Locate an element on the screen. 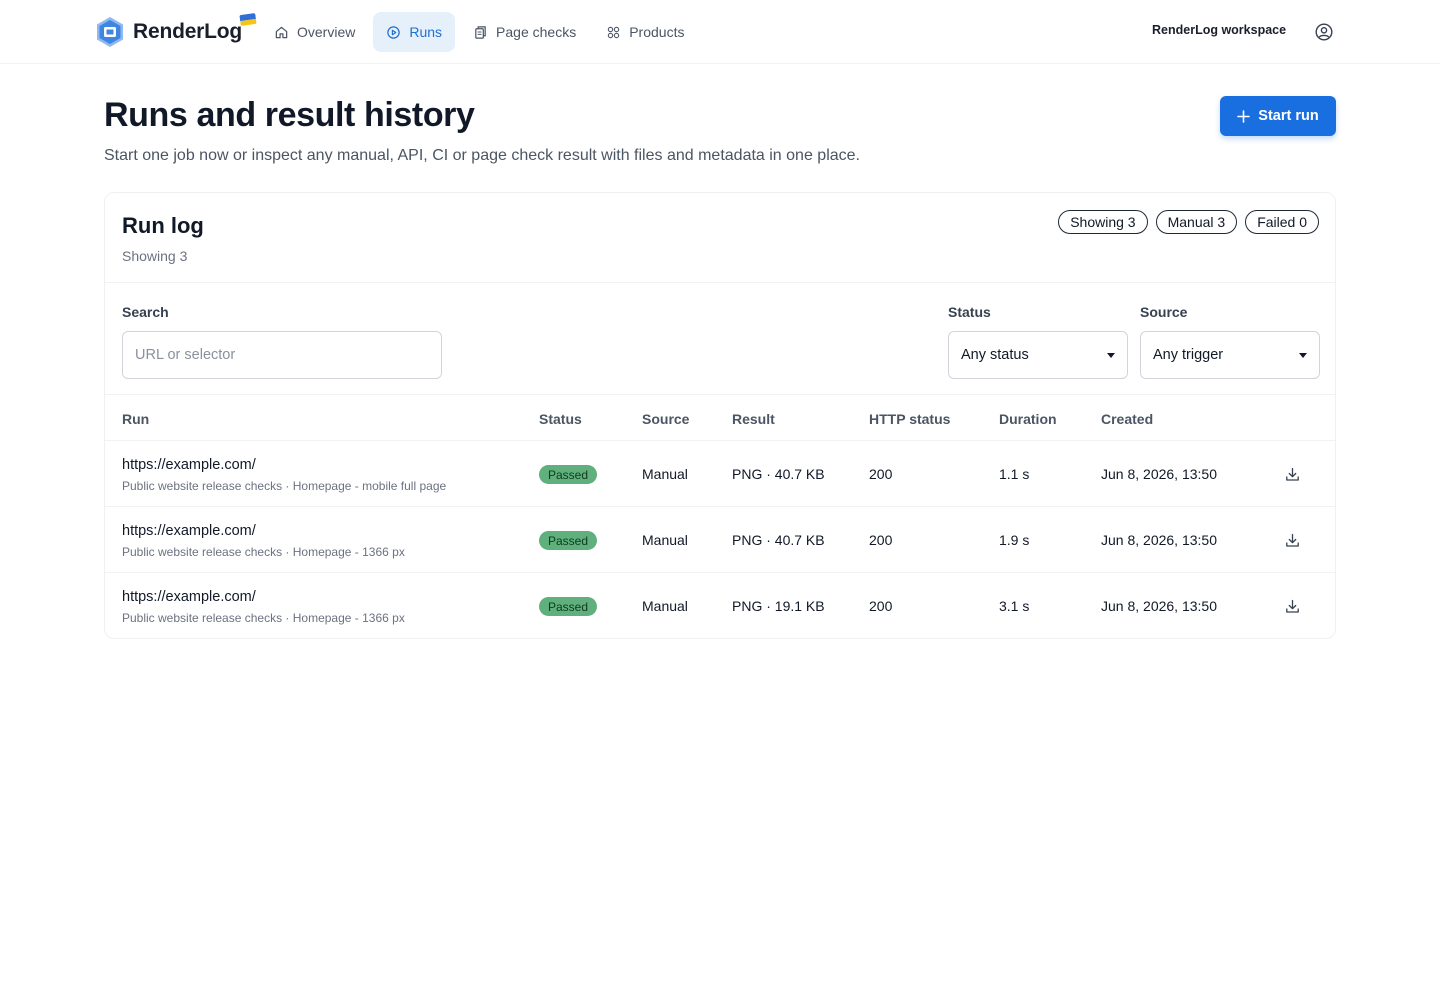 This screenshot has width=1440, height=1000. search-label: Search is located at coordinates (145, 312).